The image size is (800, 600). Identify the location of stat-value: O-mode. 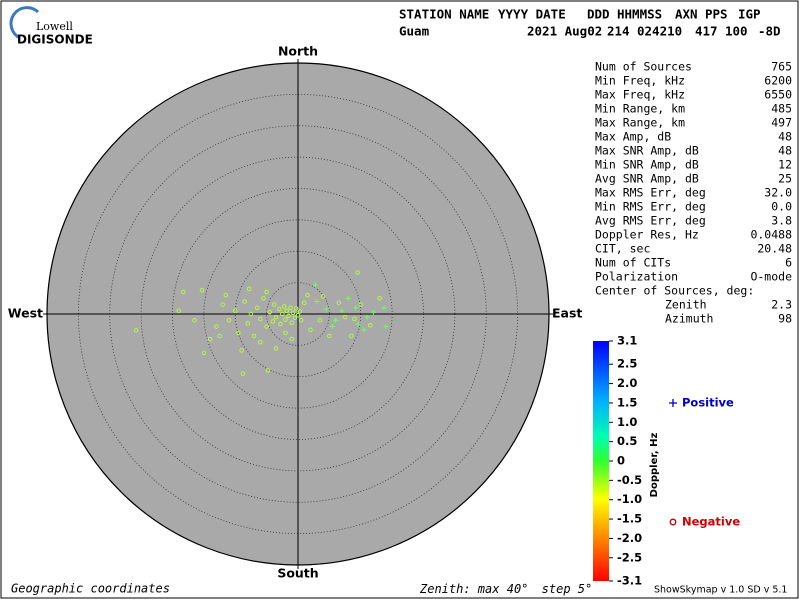
(771, 277).